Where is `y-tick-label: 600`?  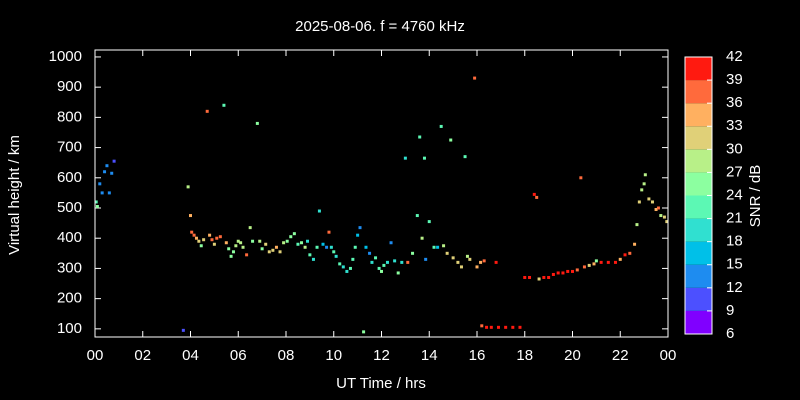
y-tick-label: 600 is located at coordinates (69, 177).